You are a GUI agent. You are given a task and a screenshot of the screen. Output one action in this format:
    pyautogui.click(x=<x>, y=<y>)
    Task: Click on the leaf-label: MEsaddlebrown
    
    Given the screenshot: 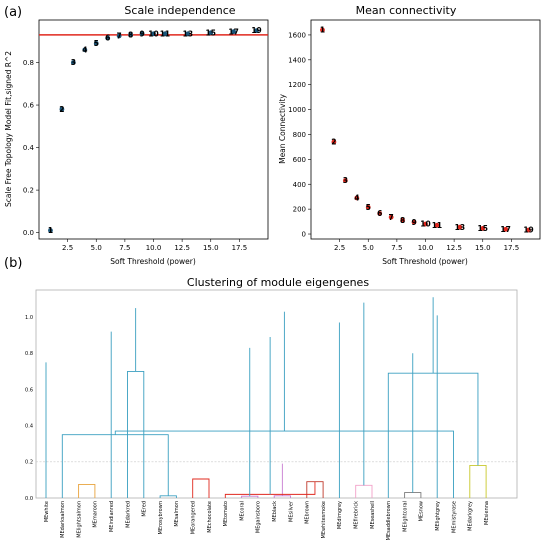 What is the action you would take?
    pyautogui.click(x=389, y=520)
    